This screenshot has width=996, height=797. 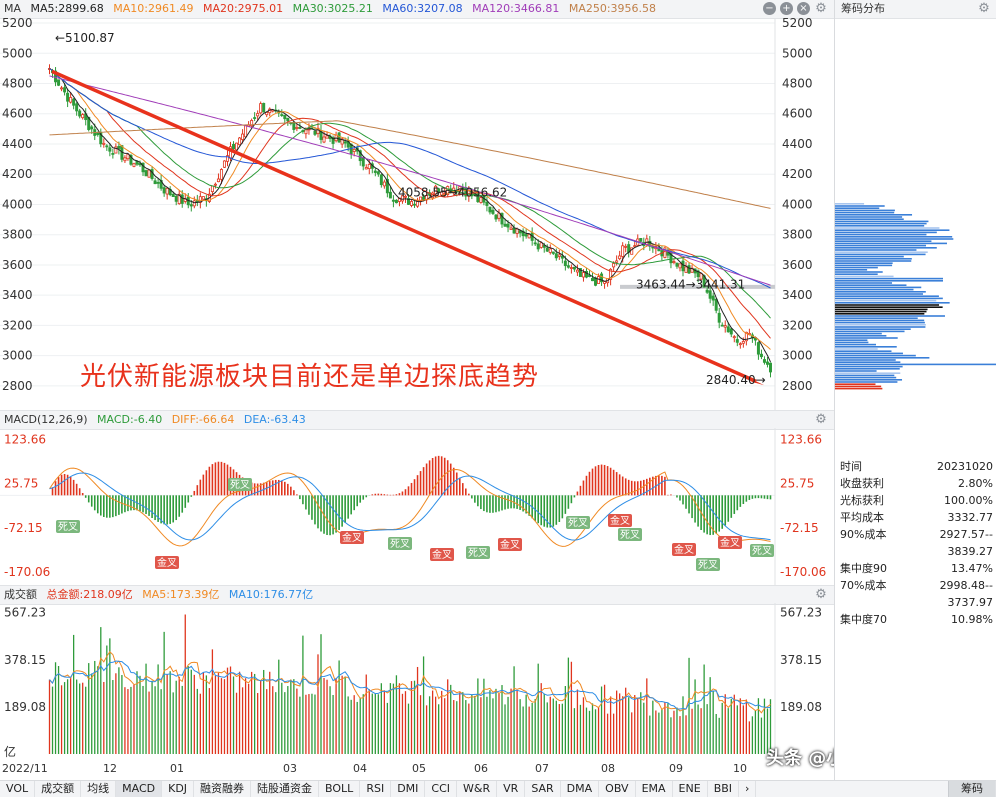 What do you see at coordinates (542, 768) in the screenshot?
I see `date-label: 07` at bounding box center [542, 768].